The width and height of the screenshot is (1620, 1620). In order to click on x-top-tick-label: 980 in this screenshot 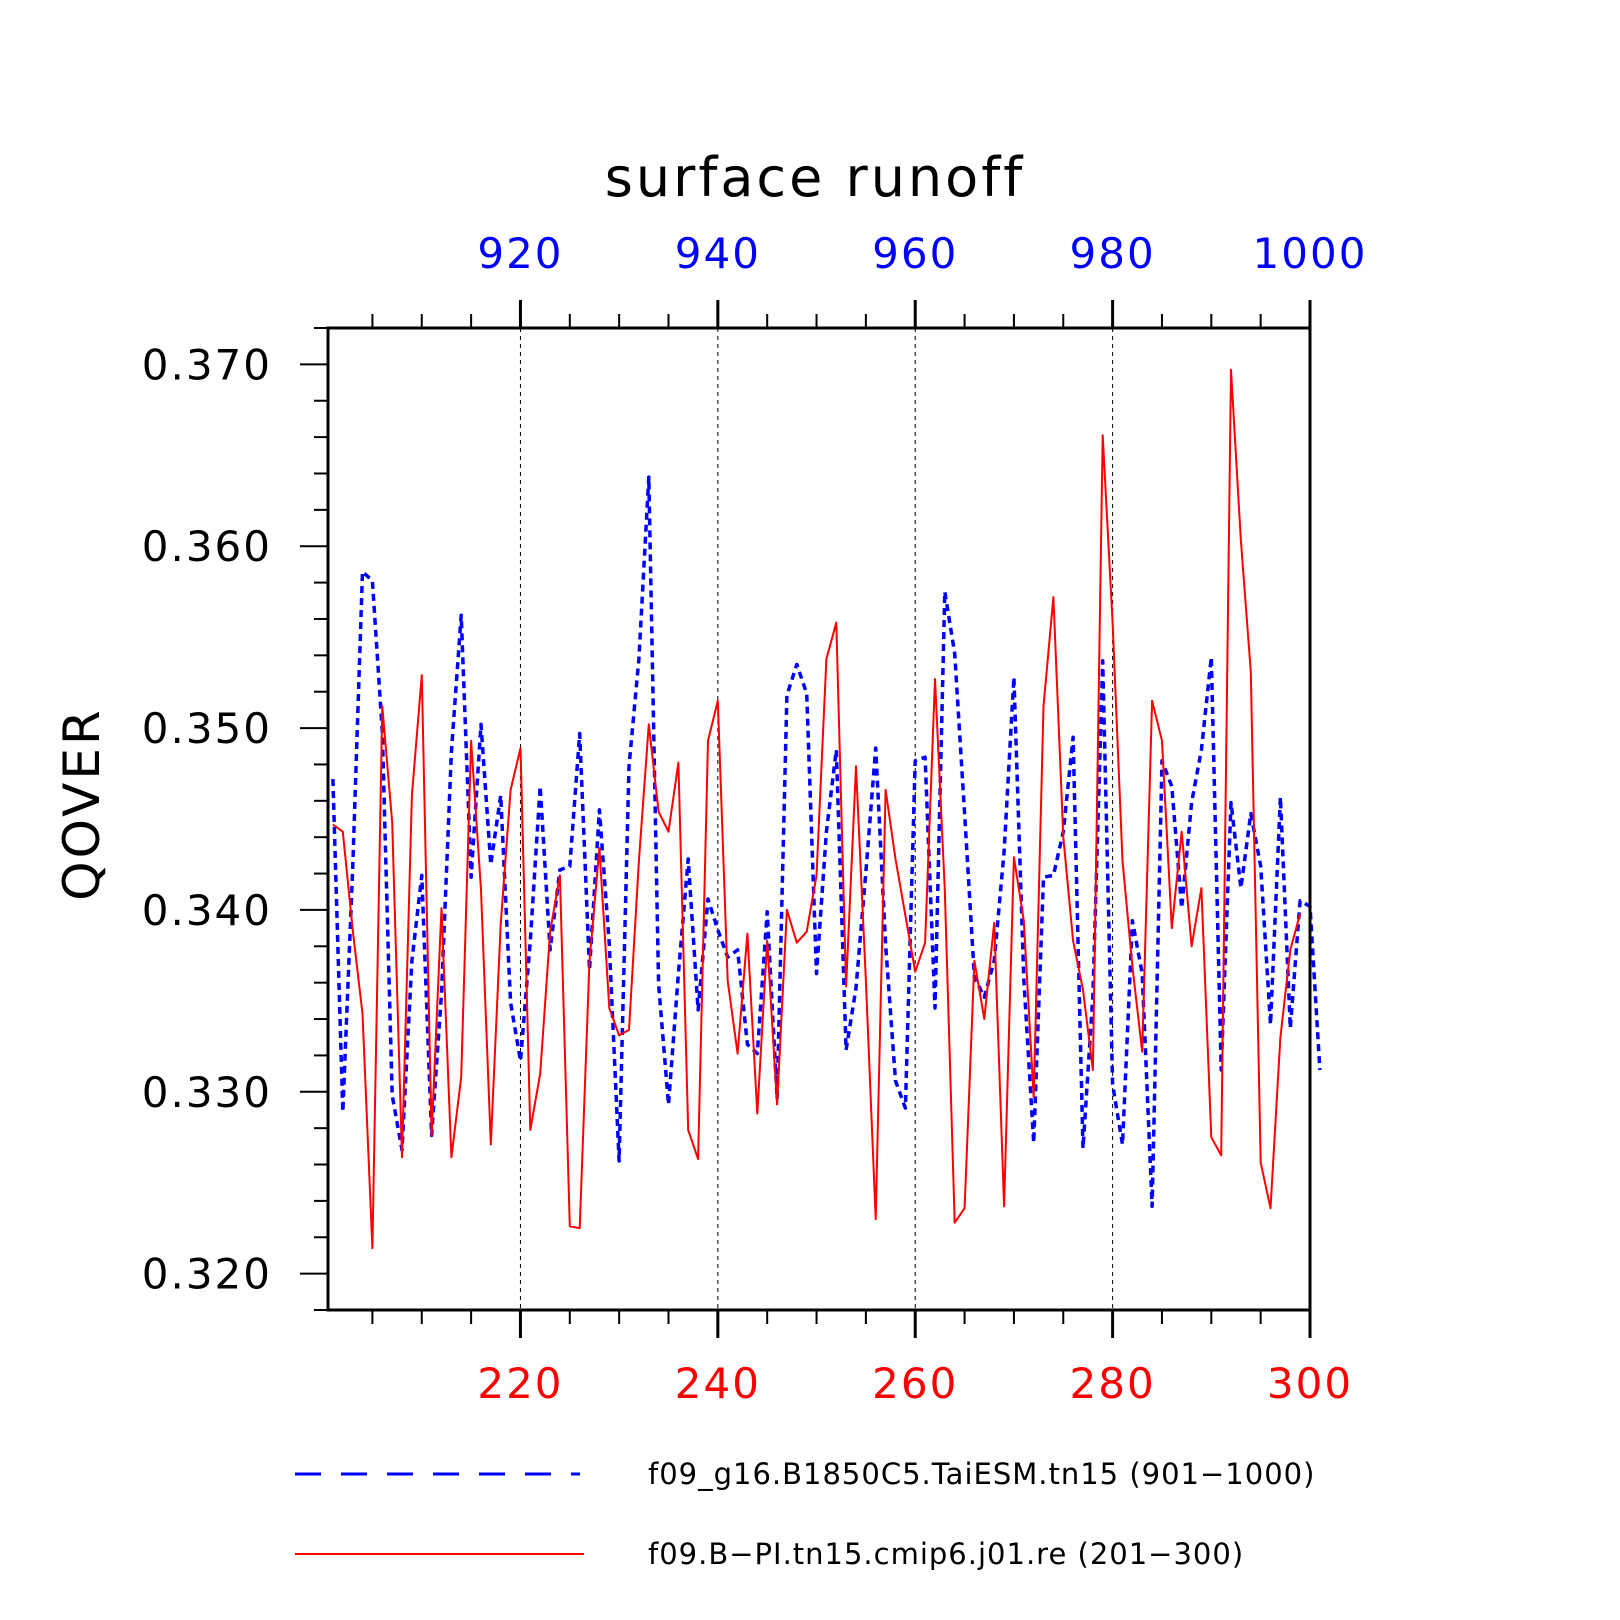, I will do `click(1113, 253)`.